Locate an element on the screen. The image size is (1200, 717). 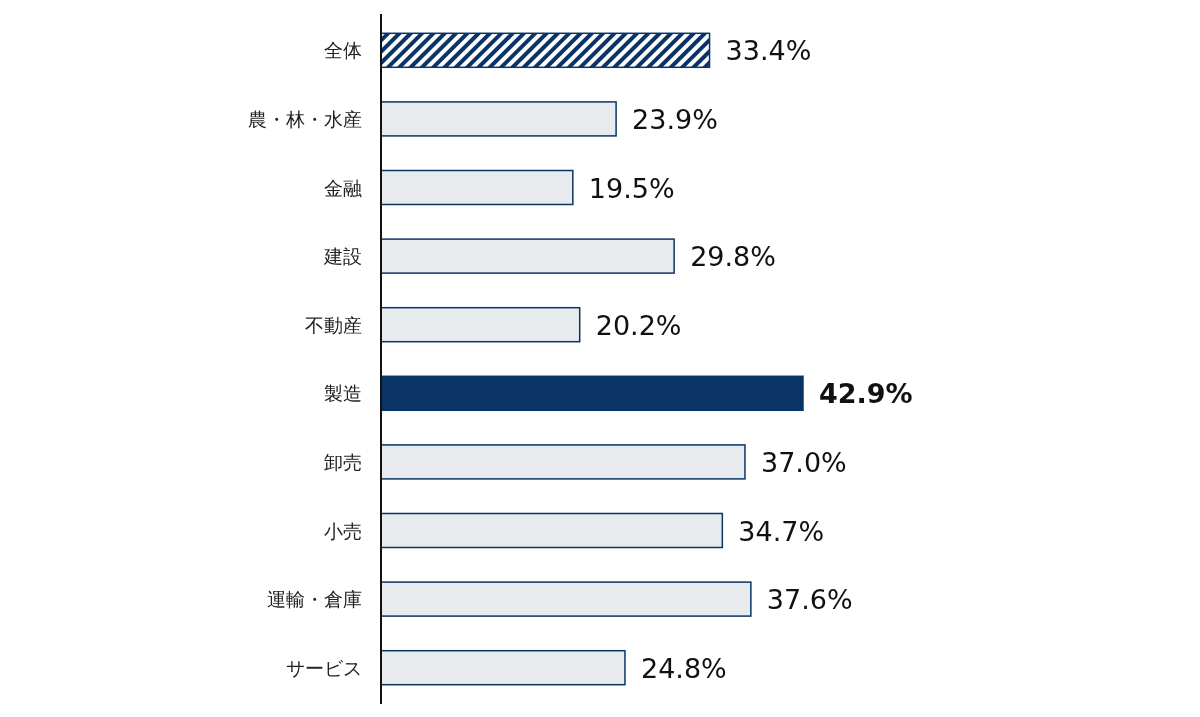
y-tick-label: 卸売 is located at coordinates (343, 461).